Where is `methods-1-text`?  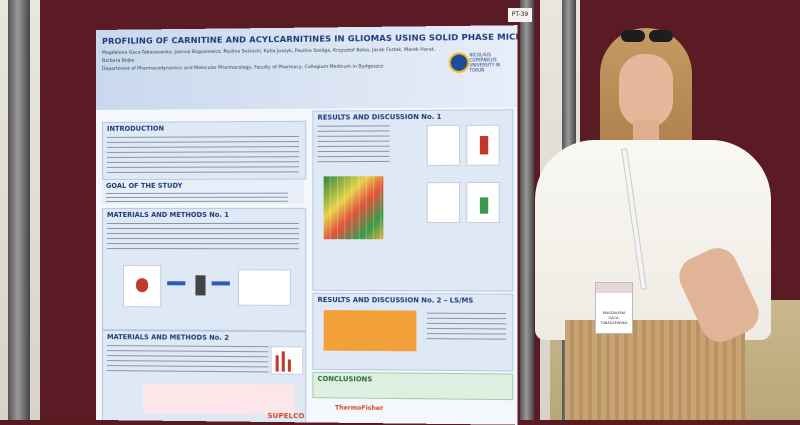
methods-1-text is located at coordinates (203, 238).